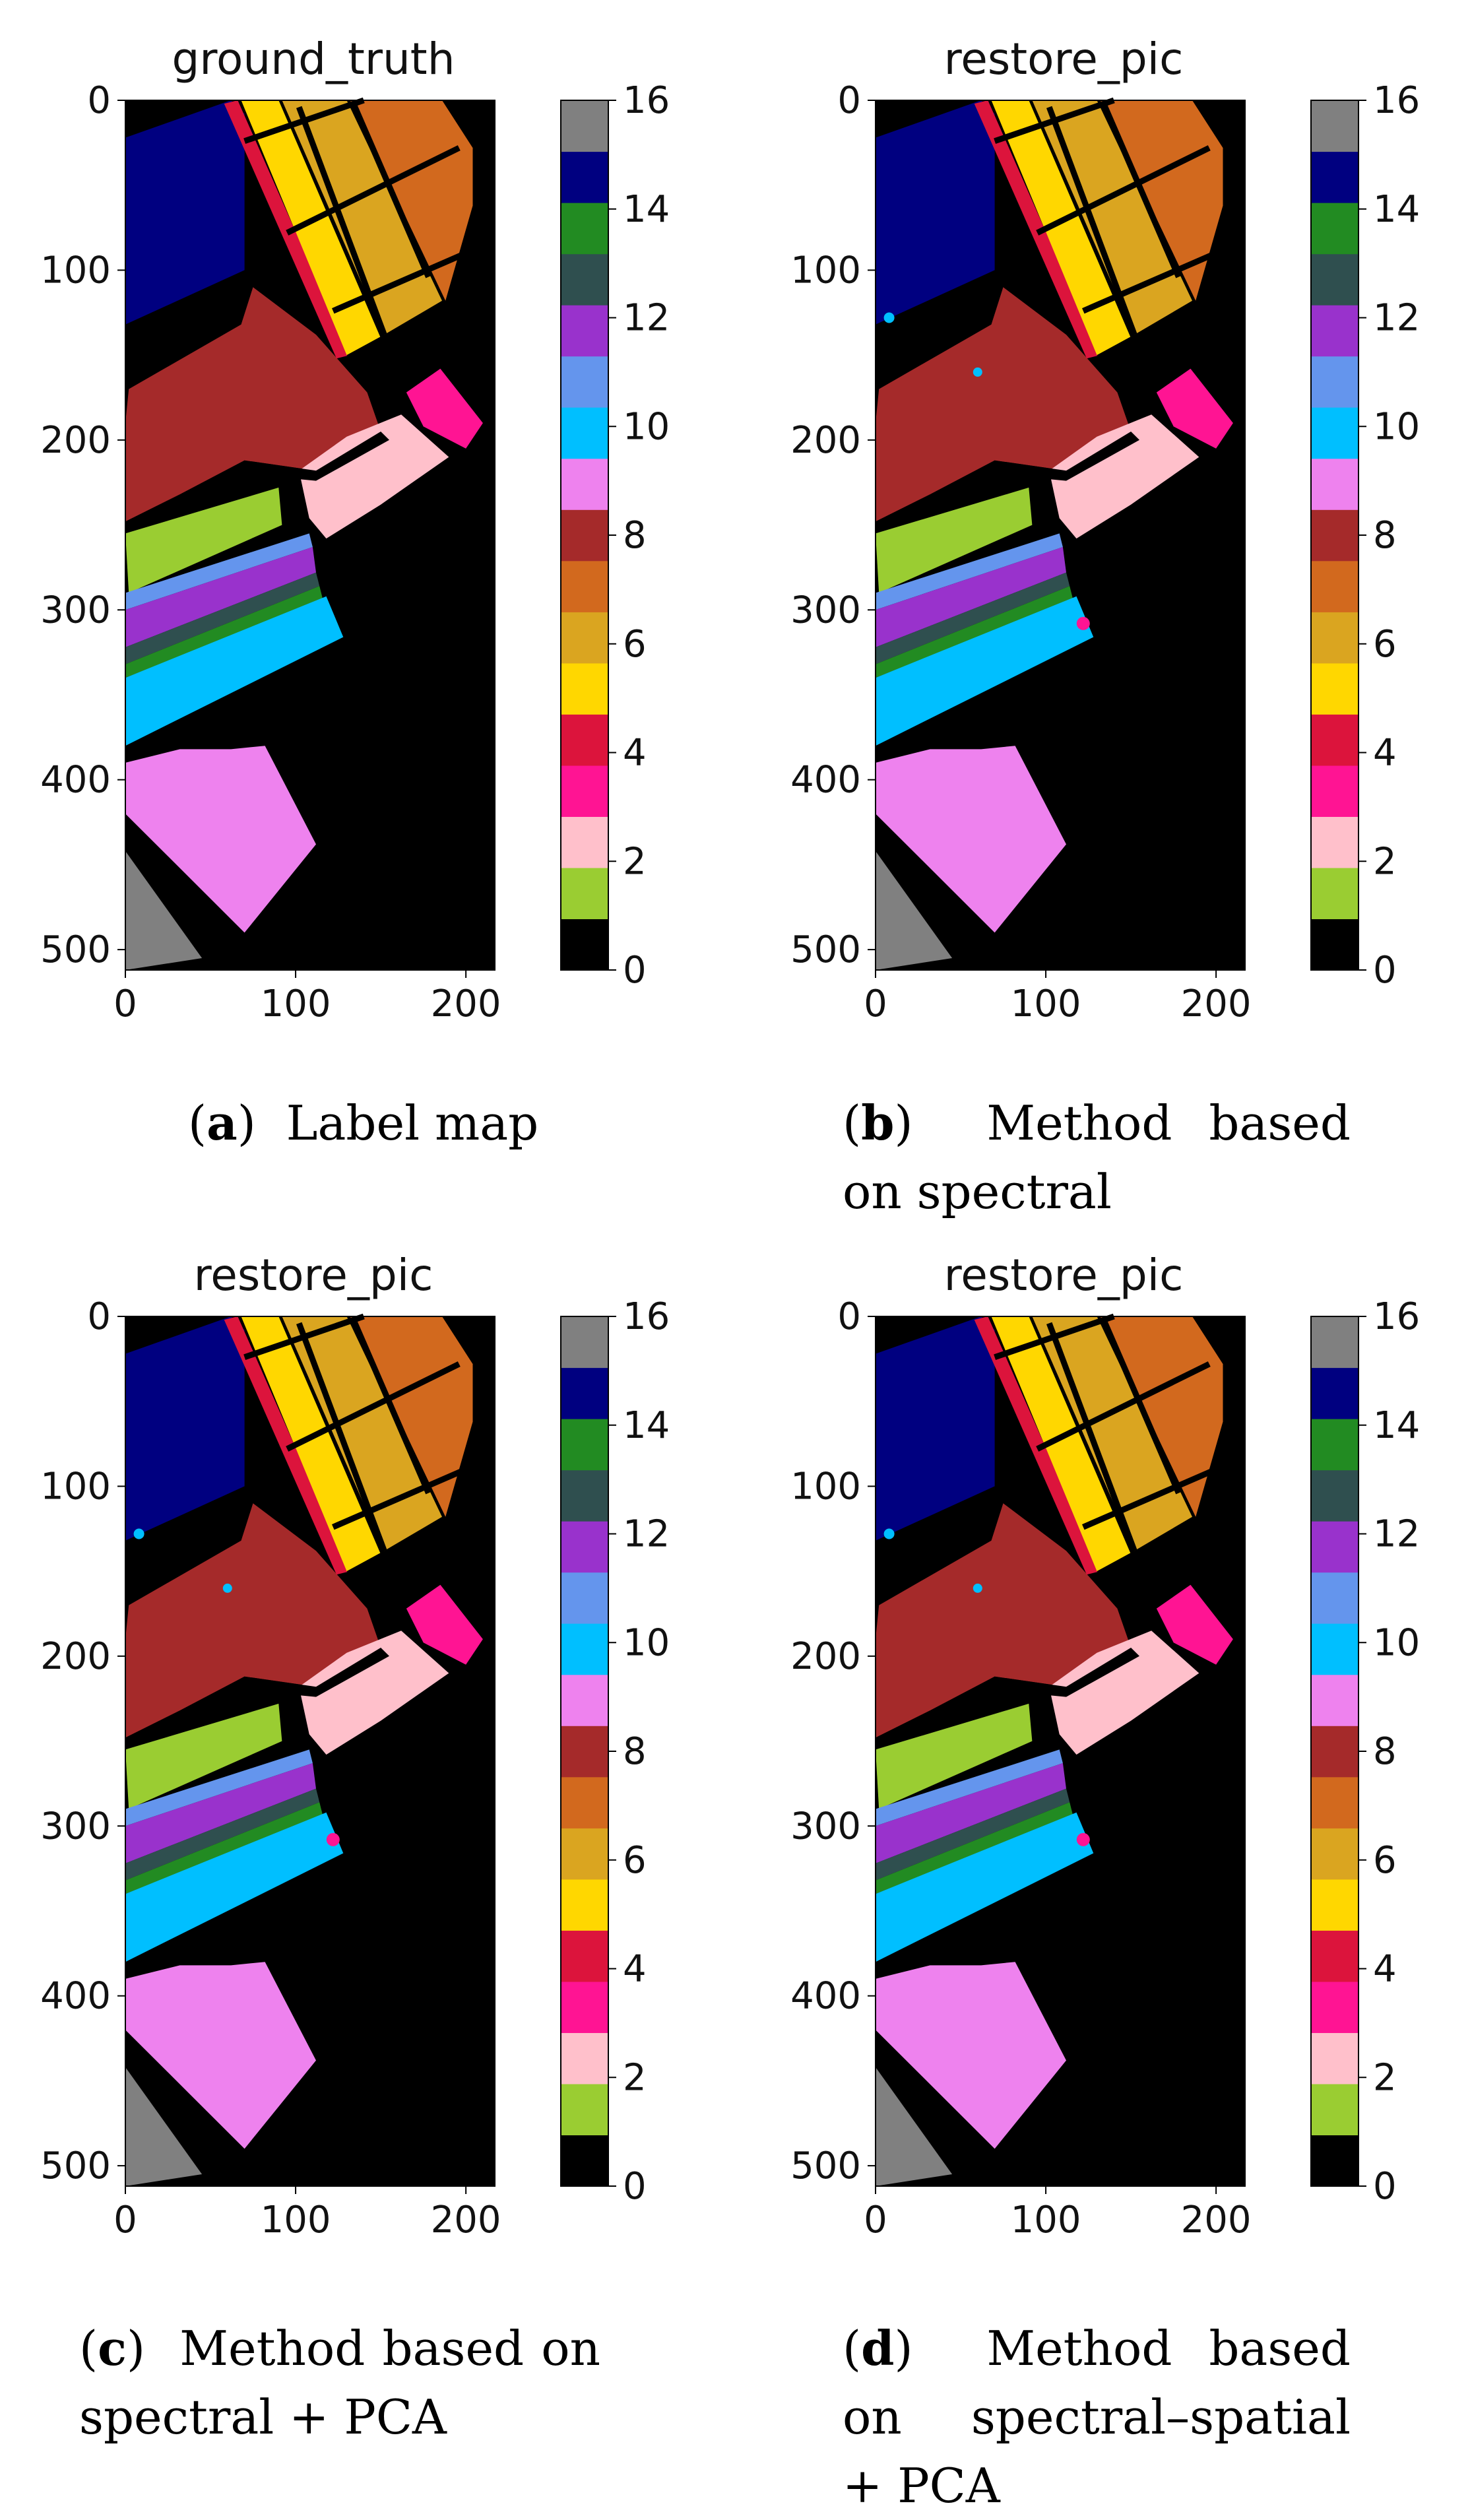  What do you see at coordinates (1385, 2077) in the screenshot?
I see `colorbar-tick-label: 2` at bounding box center [1385, 2077].